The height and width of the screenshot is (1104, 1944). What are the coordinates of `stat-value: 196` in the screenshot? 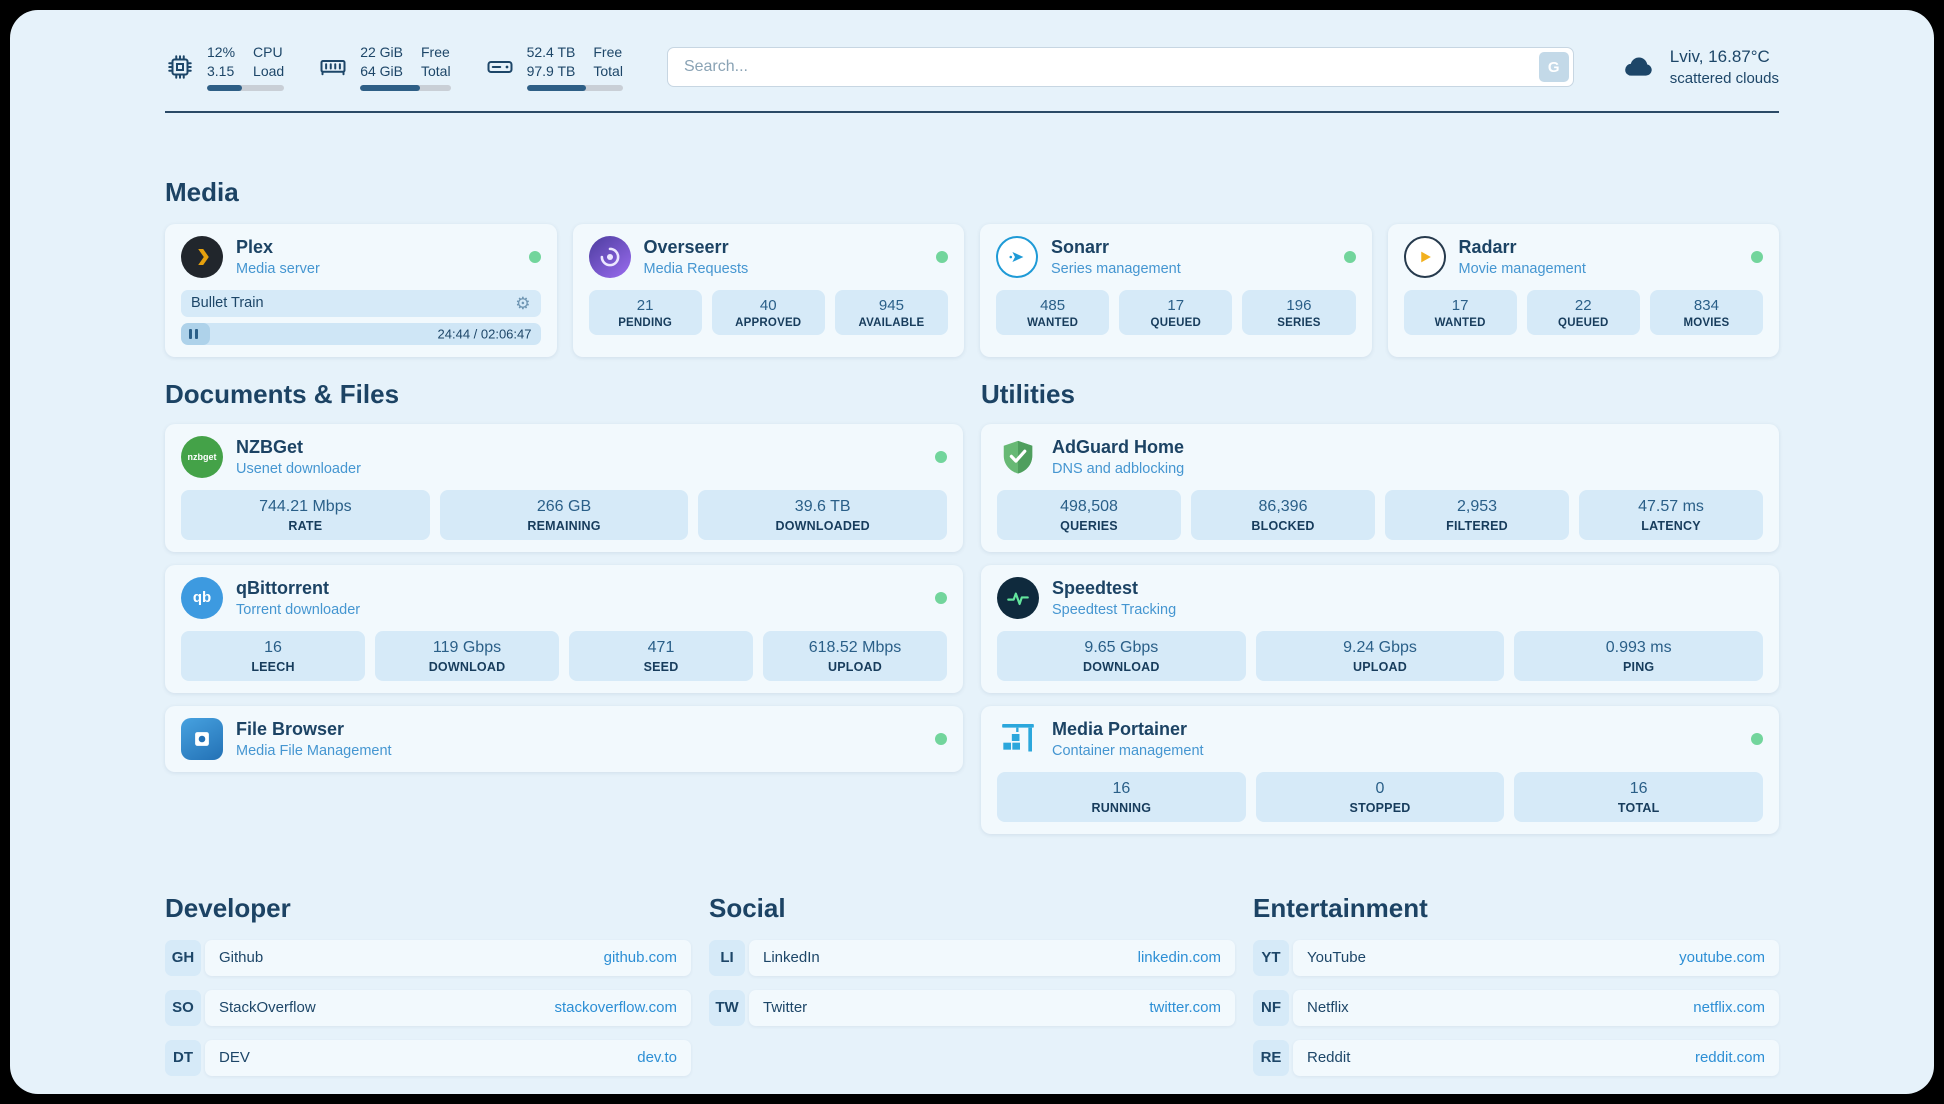 It's located at (1299, 305).